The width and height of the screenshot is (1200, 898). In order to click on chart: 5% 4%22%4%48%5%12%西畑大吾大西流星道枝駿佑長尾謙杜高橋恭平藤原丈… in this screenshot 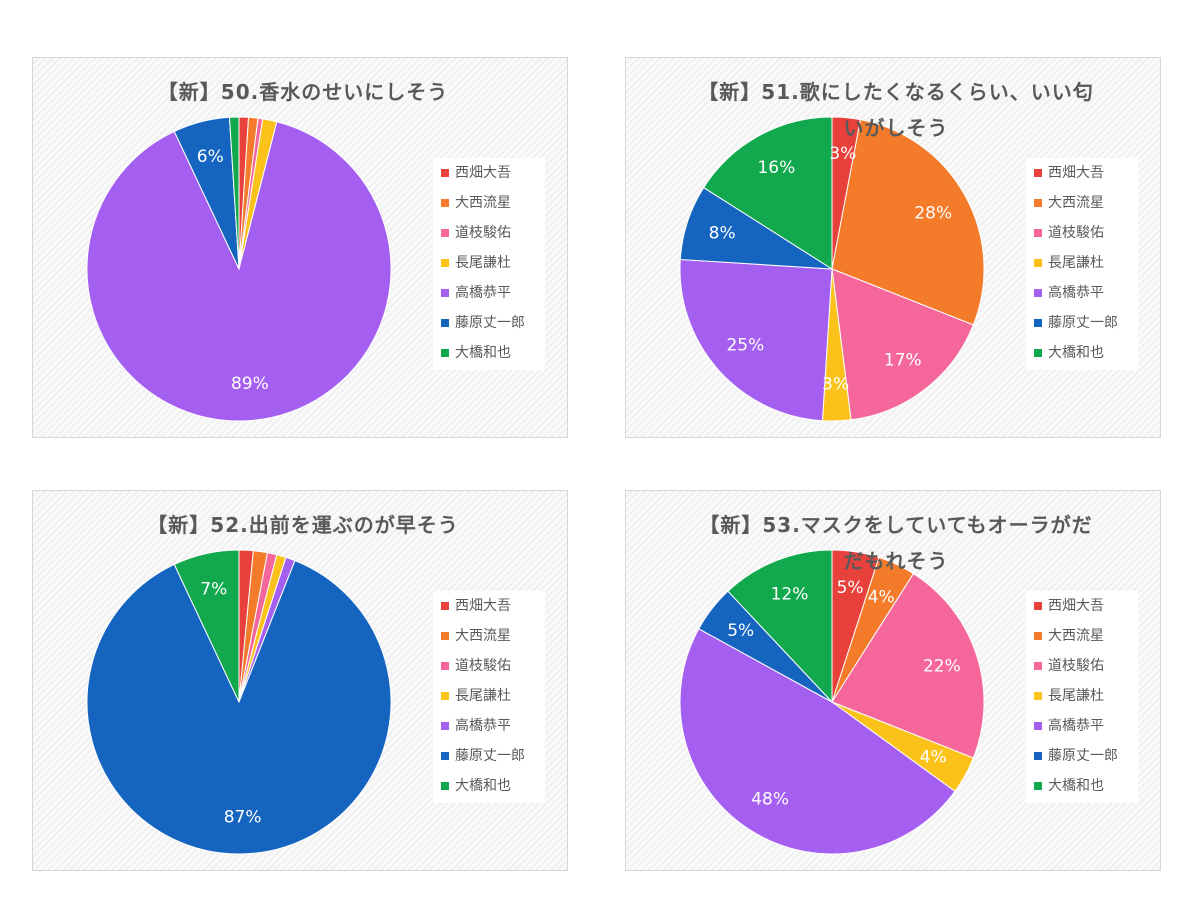, I will do `click(908, 702)`.